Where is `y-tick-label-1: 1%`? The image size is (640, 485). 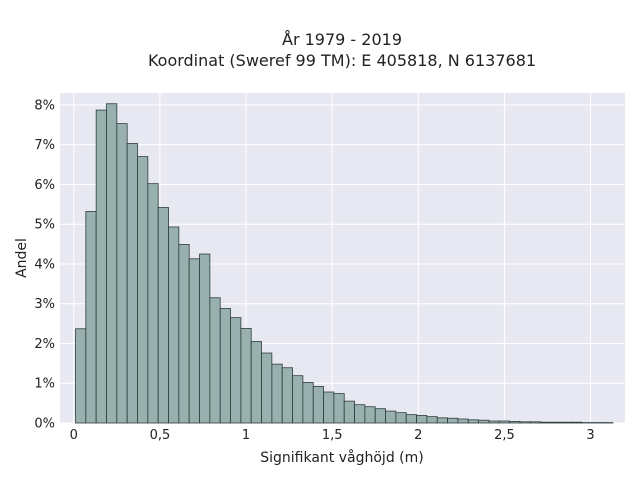 y-tick-label-1: 1% is located at coordinates (44, 384).